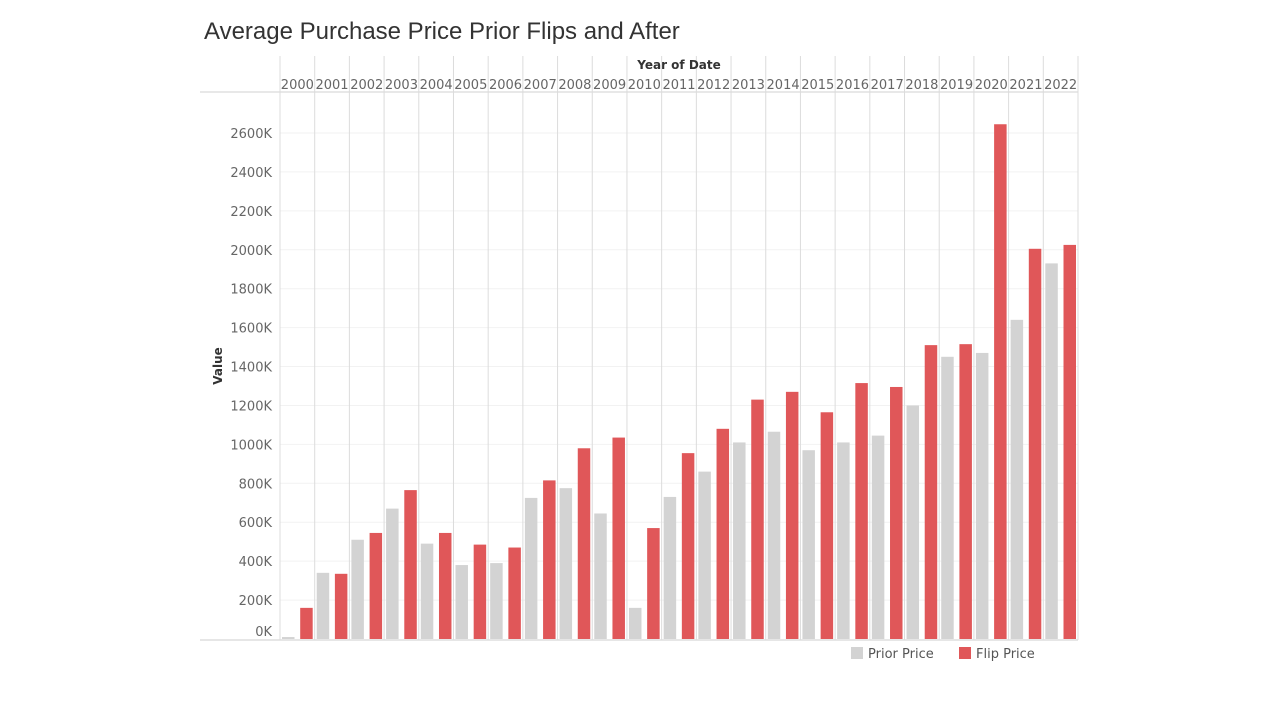 This screenshot has height=720, width=1280. I want to click on y-tick-label: 2200K, so click(251, 212).